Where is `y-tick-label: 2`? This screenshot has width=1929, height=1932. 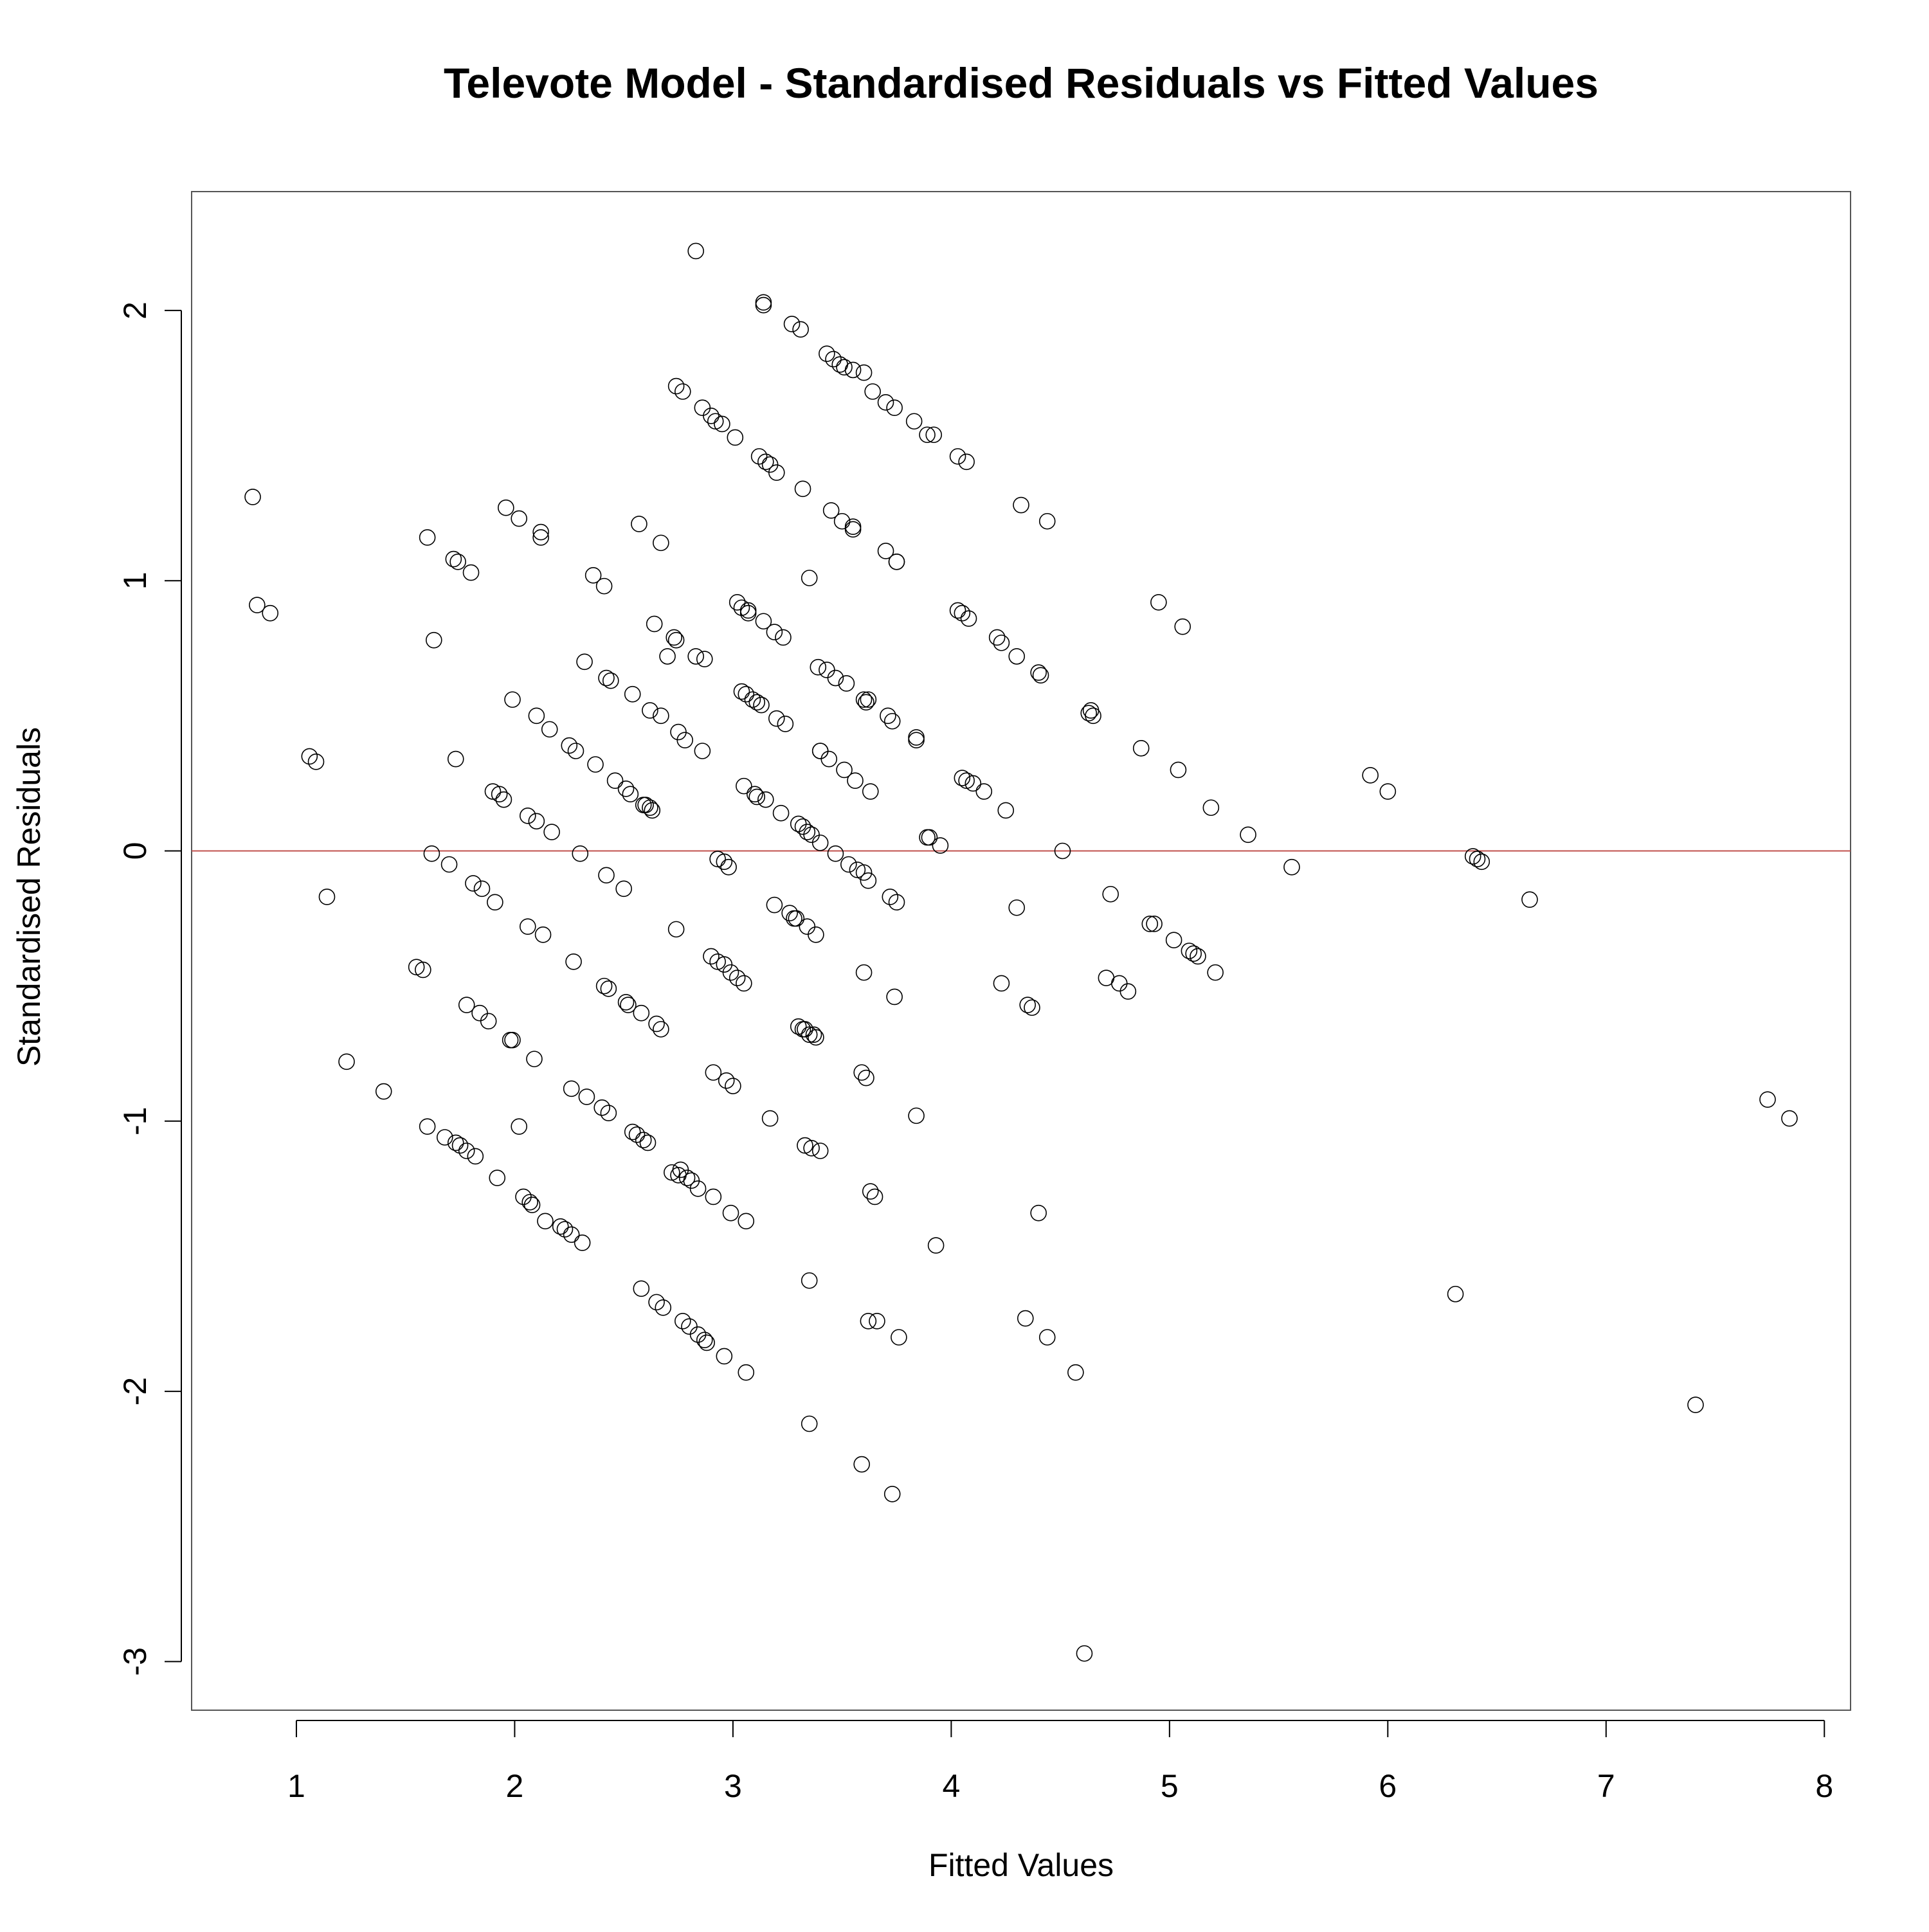
y-tick-label: 2 is located at coordinates (135, 311).